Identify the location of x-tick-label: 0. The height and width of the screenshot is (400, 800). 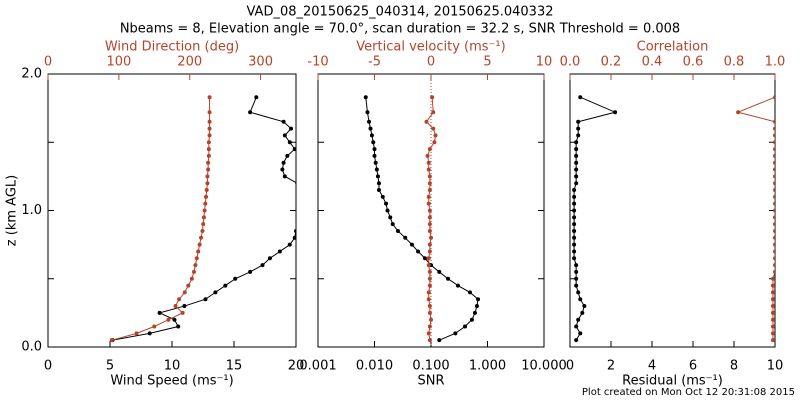
(48, 366).